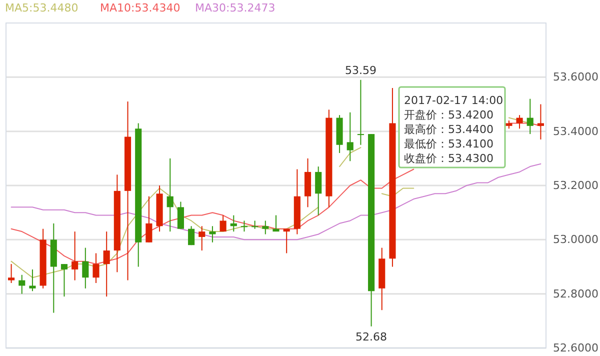  What do you see at coordinates (41, 8) in the screenshot?
I see `text: MA5:53.4480` at bounding box center [41, 8].